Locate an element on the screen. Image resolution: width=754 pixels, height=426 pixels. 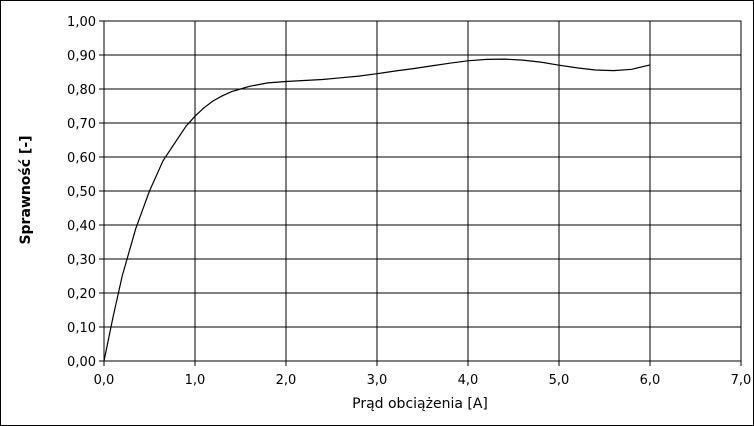
x-tick-label: 3,0 is located at coordinates (377, 380).